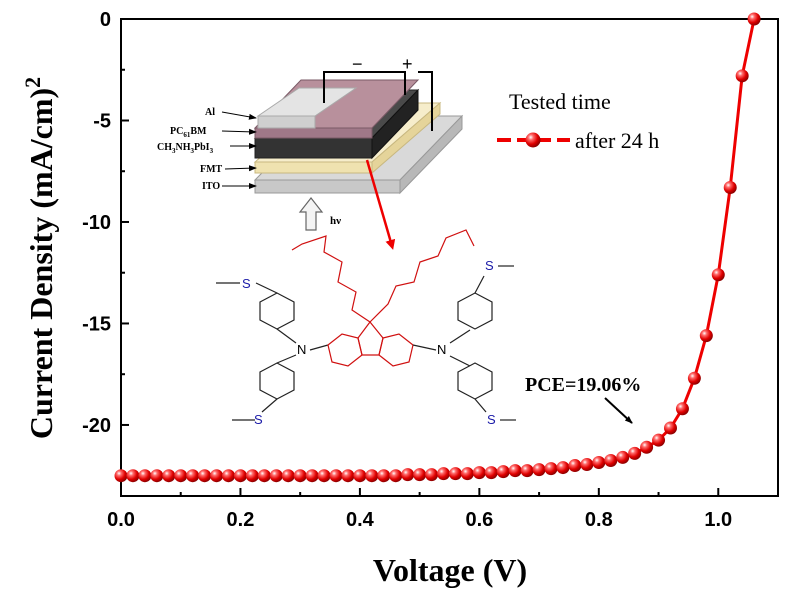 This screenshot has width=798, height=594. Describe the element at coordinates (96, 426) in the screenshot. I see `y-tick-label: -20` at that location.